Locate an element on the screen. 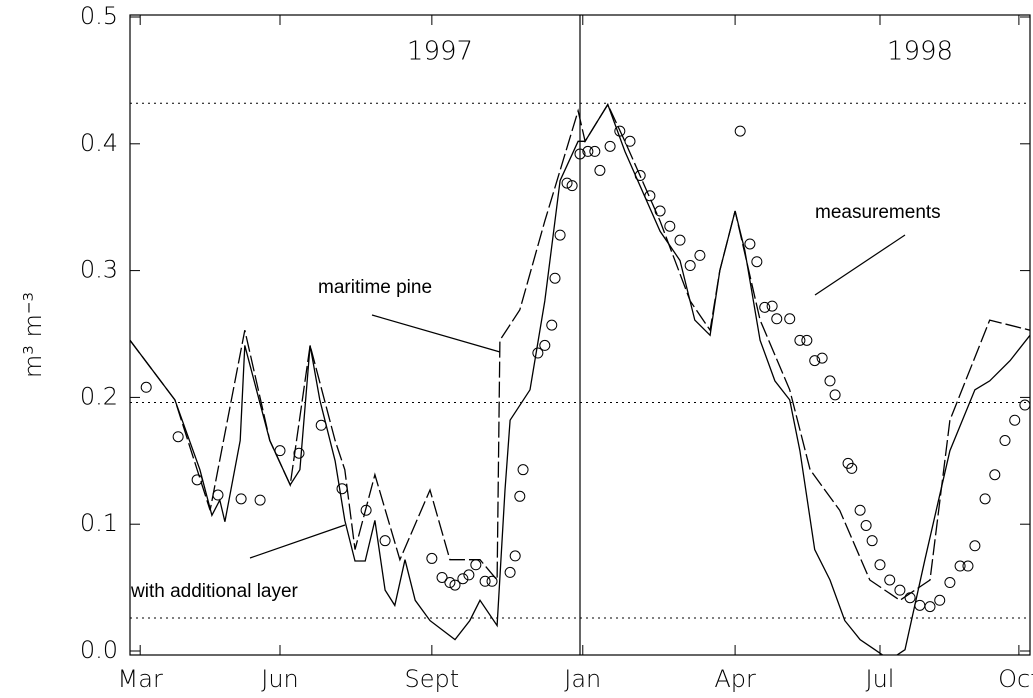 This screenshot has height=698, width=1033. y-tick-label: 0.2 is located at coordinates (99, 396).